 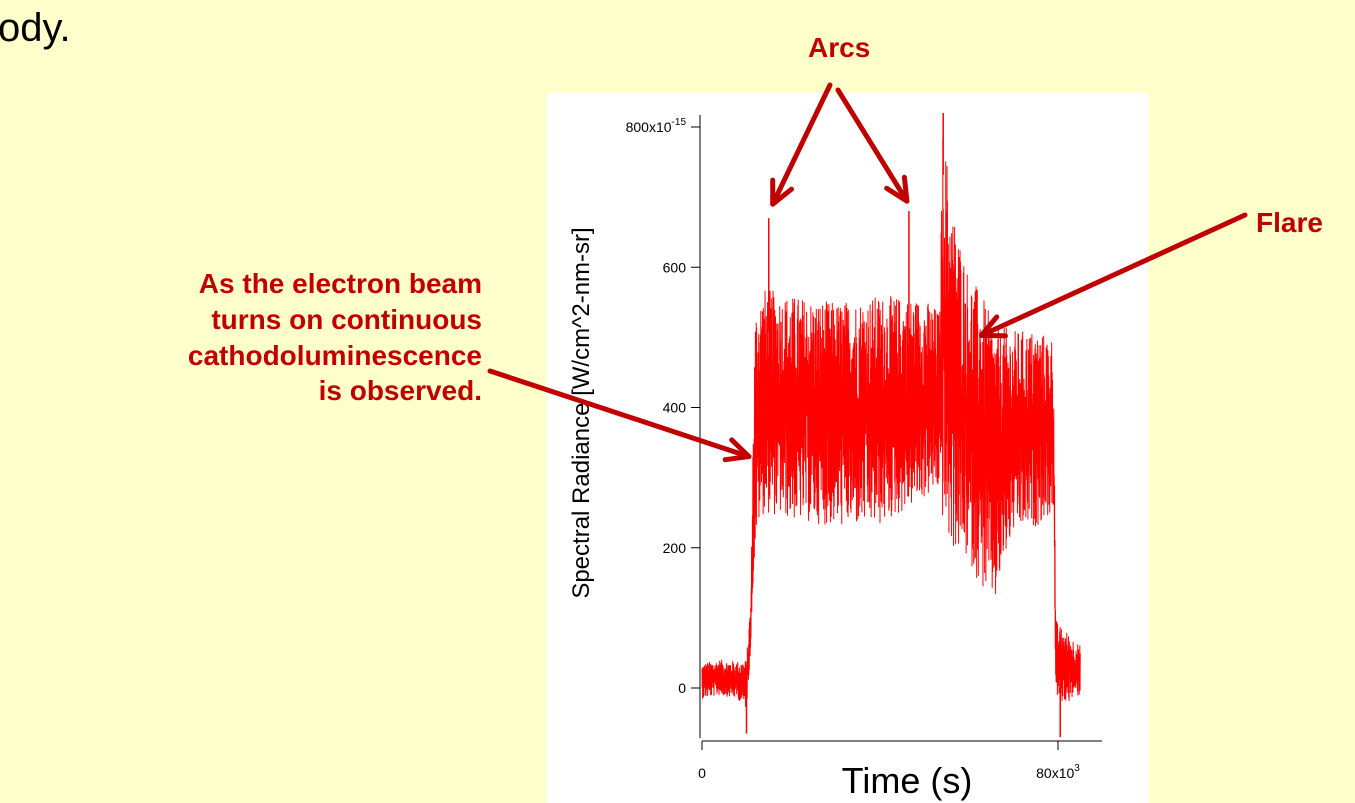 What do you see at coordinates (656, 126) in the screenshot?
I see `y-tick-label-4: 800x10⁻¹⁵` at bounding box center [656, 126].